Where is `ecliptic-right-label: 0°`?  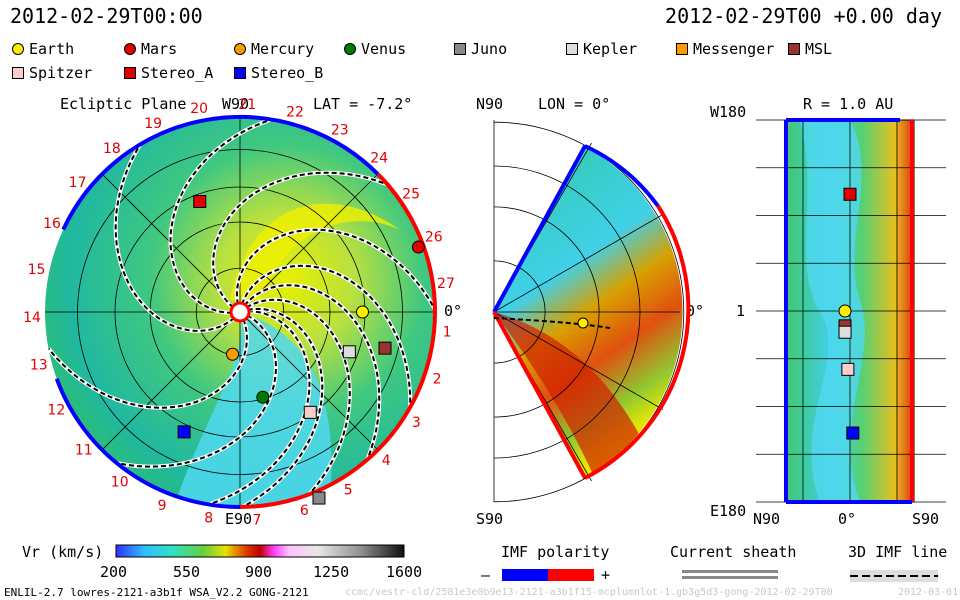 ecliptic-right-label: 0° is located at coordinates (453, 311).